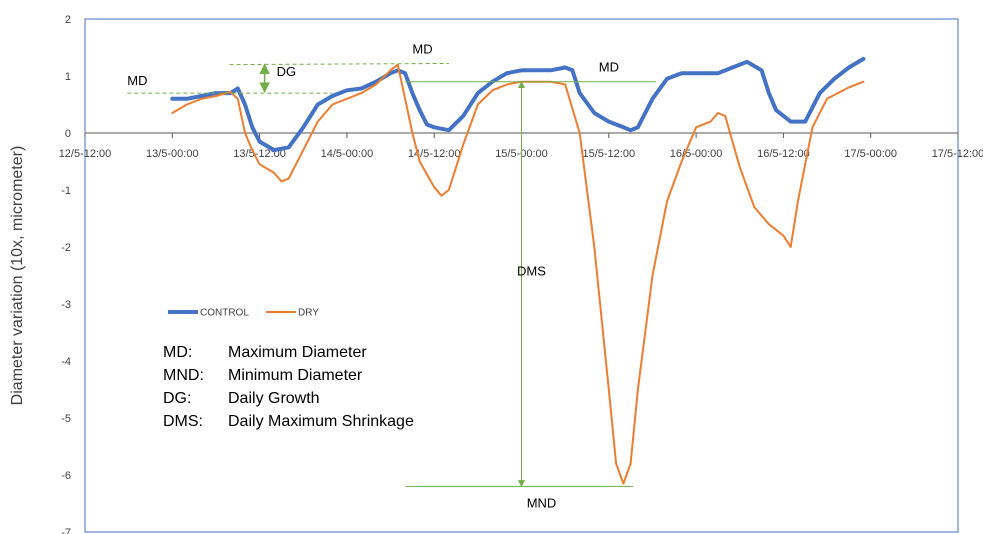  I want to click on key-meaning: Daily Growth, so click(274, 398).